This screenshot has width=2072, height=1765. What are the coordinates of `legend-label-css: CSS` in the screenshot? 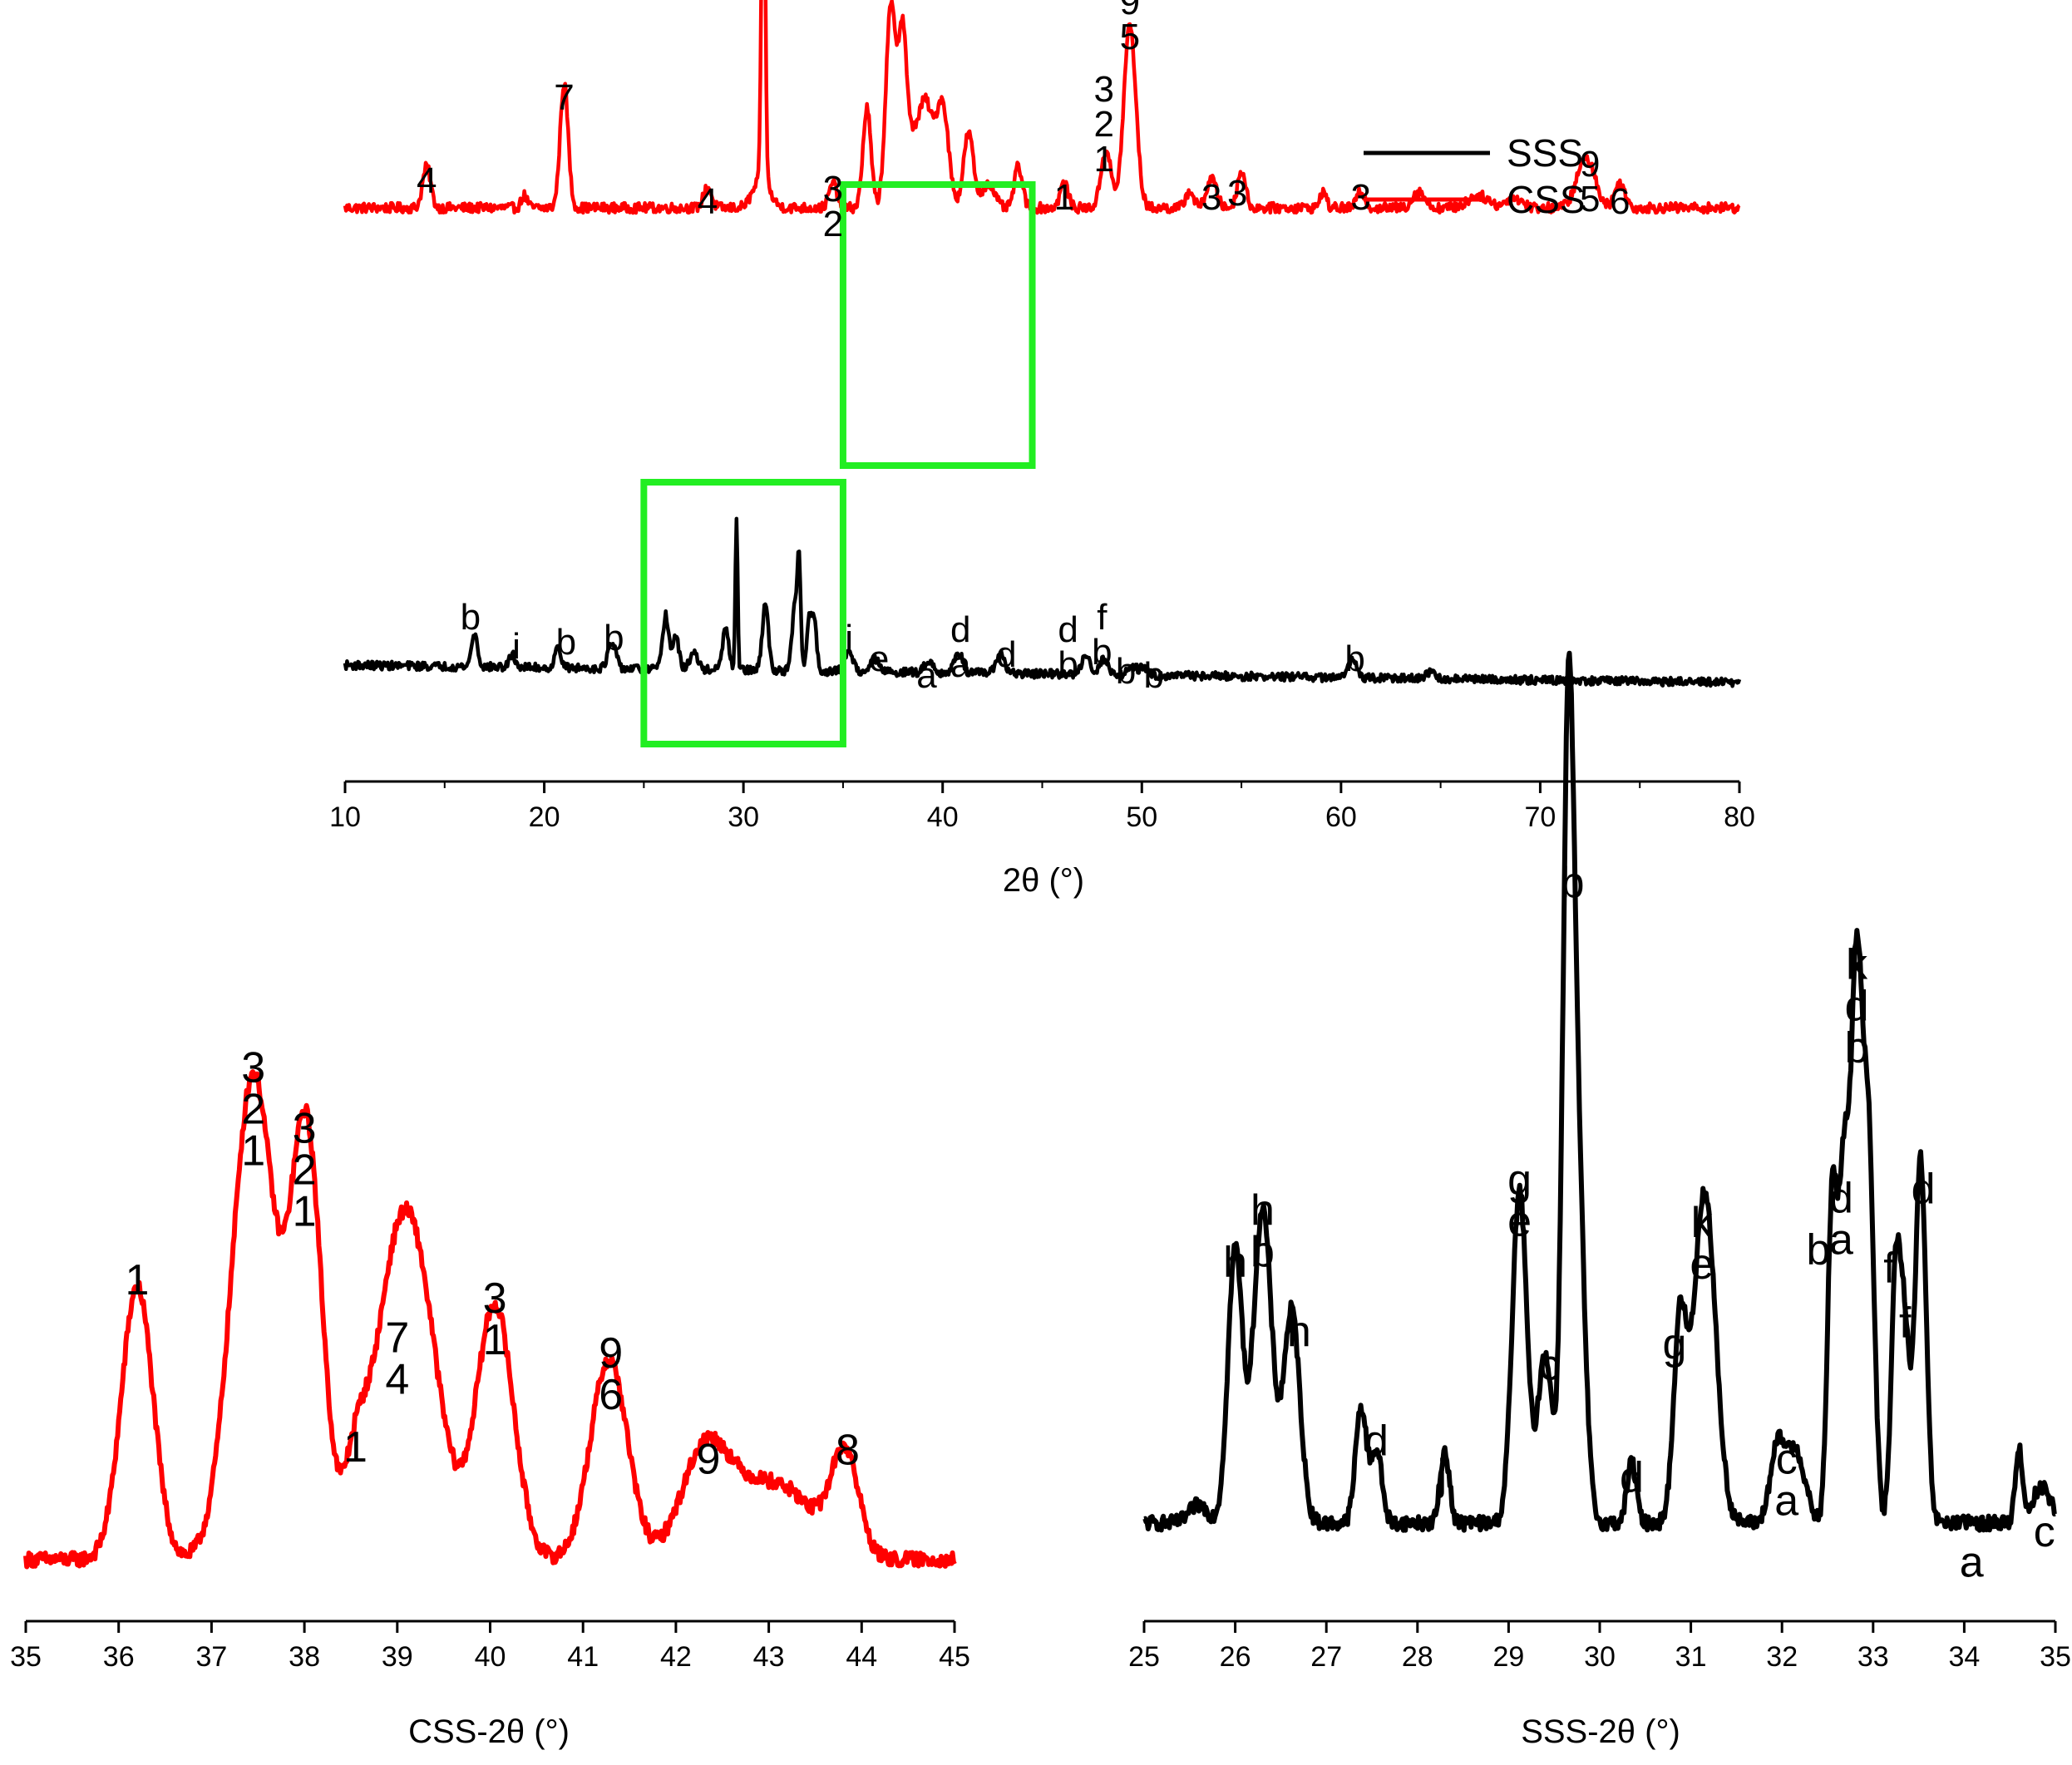 It's located at (1546, 199).